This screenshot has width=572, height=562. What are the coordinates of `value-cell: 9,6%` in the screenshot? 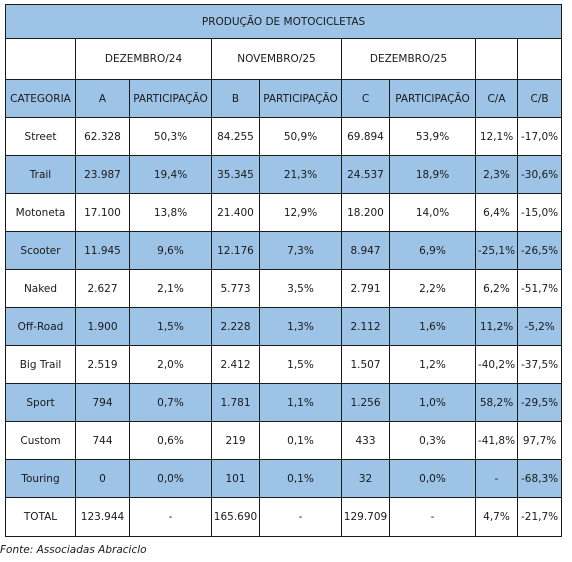 It's located at (170, 250).